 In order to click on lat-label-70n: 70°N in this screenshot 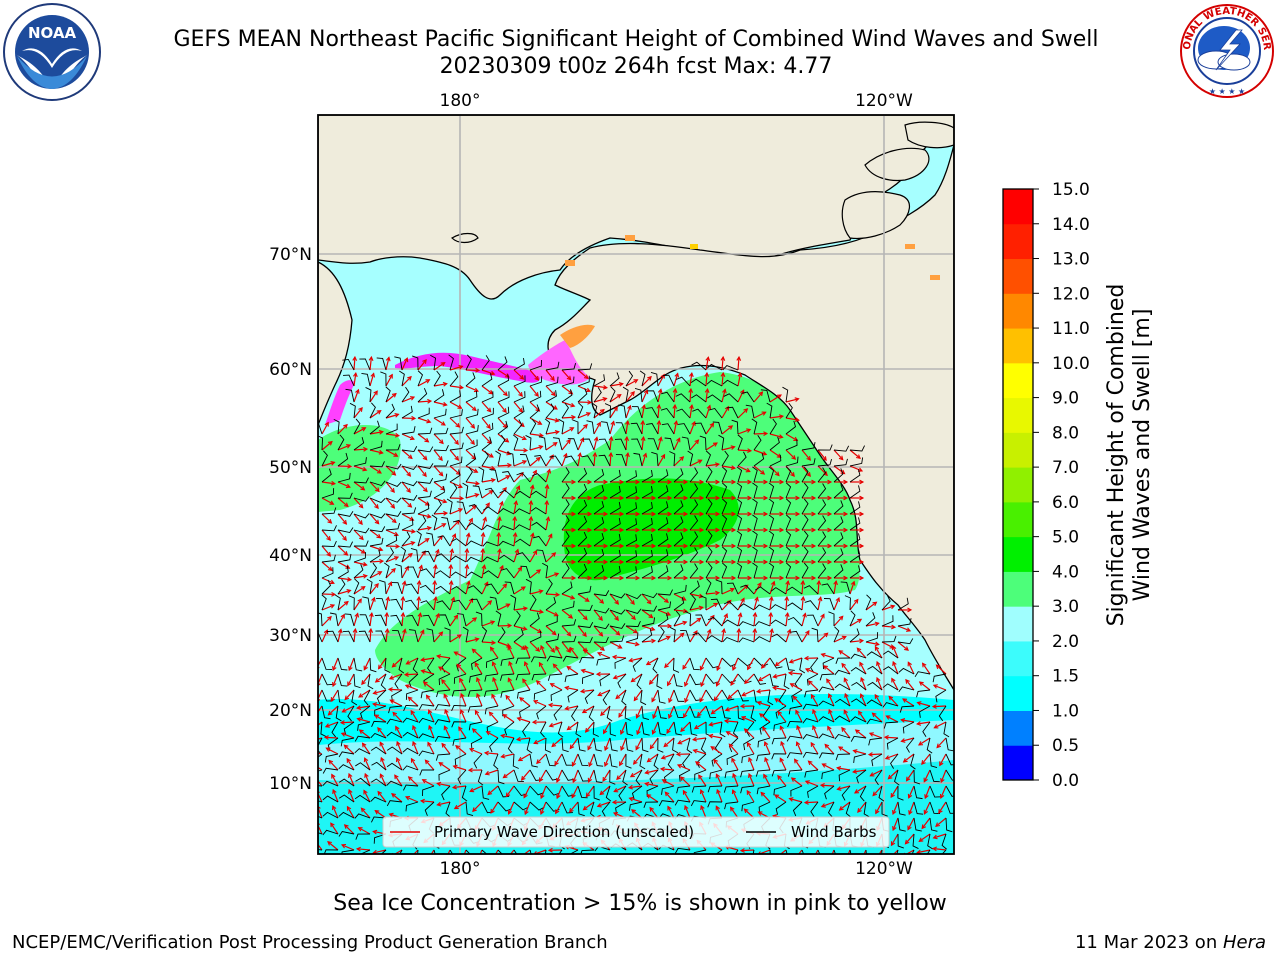, I will do `click(290, 255)`.